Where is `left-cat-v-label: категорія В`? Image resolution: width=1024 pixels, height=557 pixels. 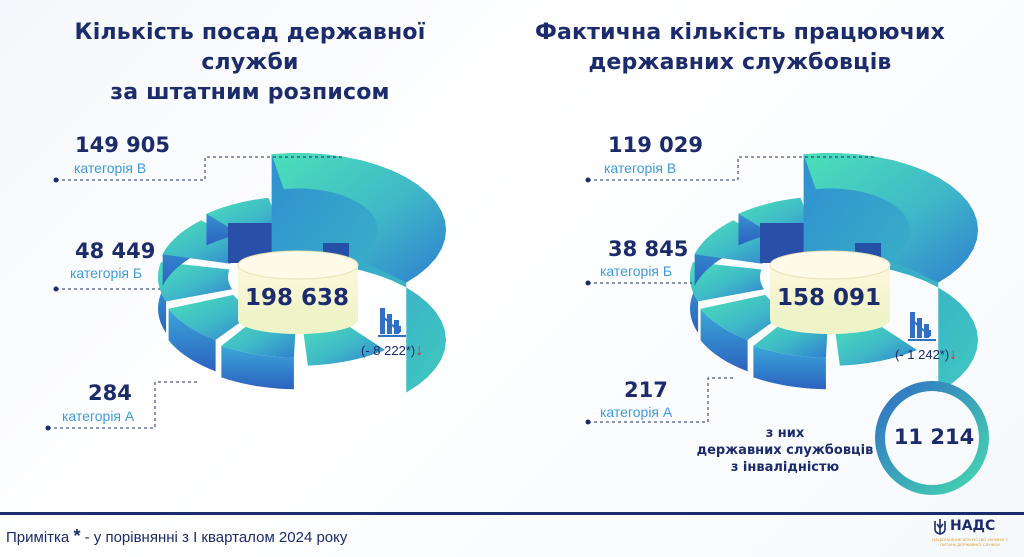
left-cat-v-label: категорія В is located at coordinates (110, 168).